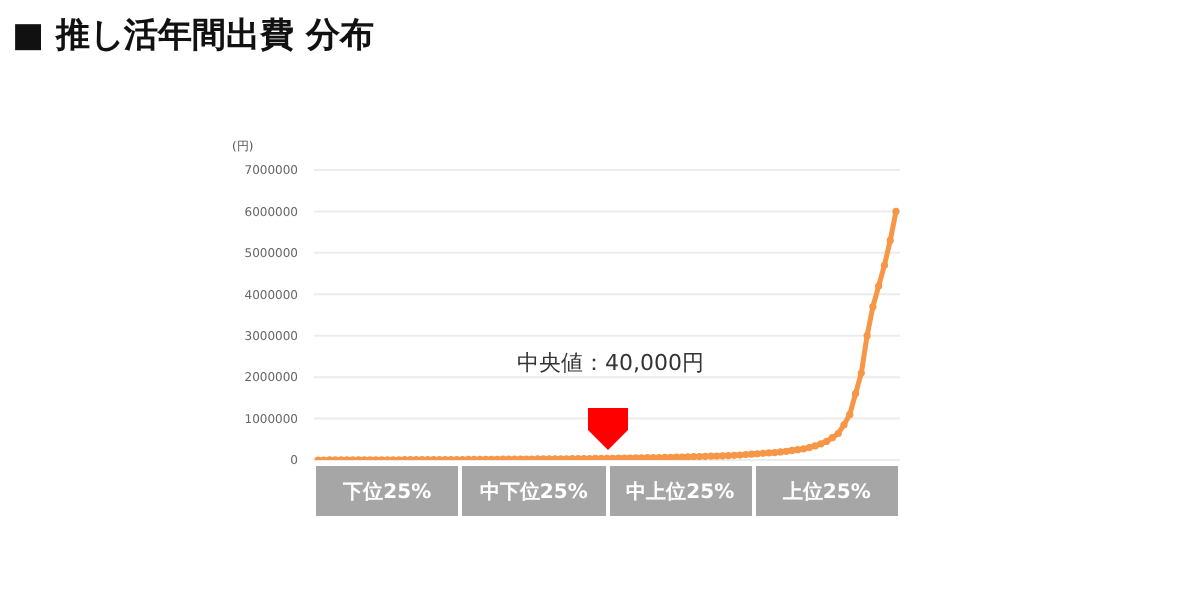 This screenshot has width=1202, height=596. I want to click on annotation: 中央値：40,000円, so click(610, 363).